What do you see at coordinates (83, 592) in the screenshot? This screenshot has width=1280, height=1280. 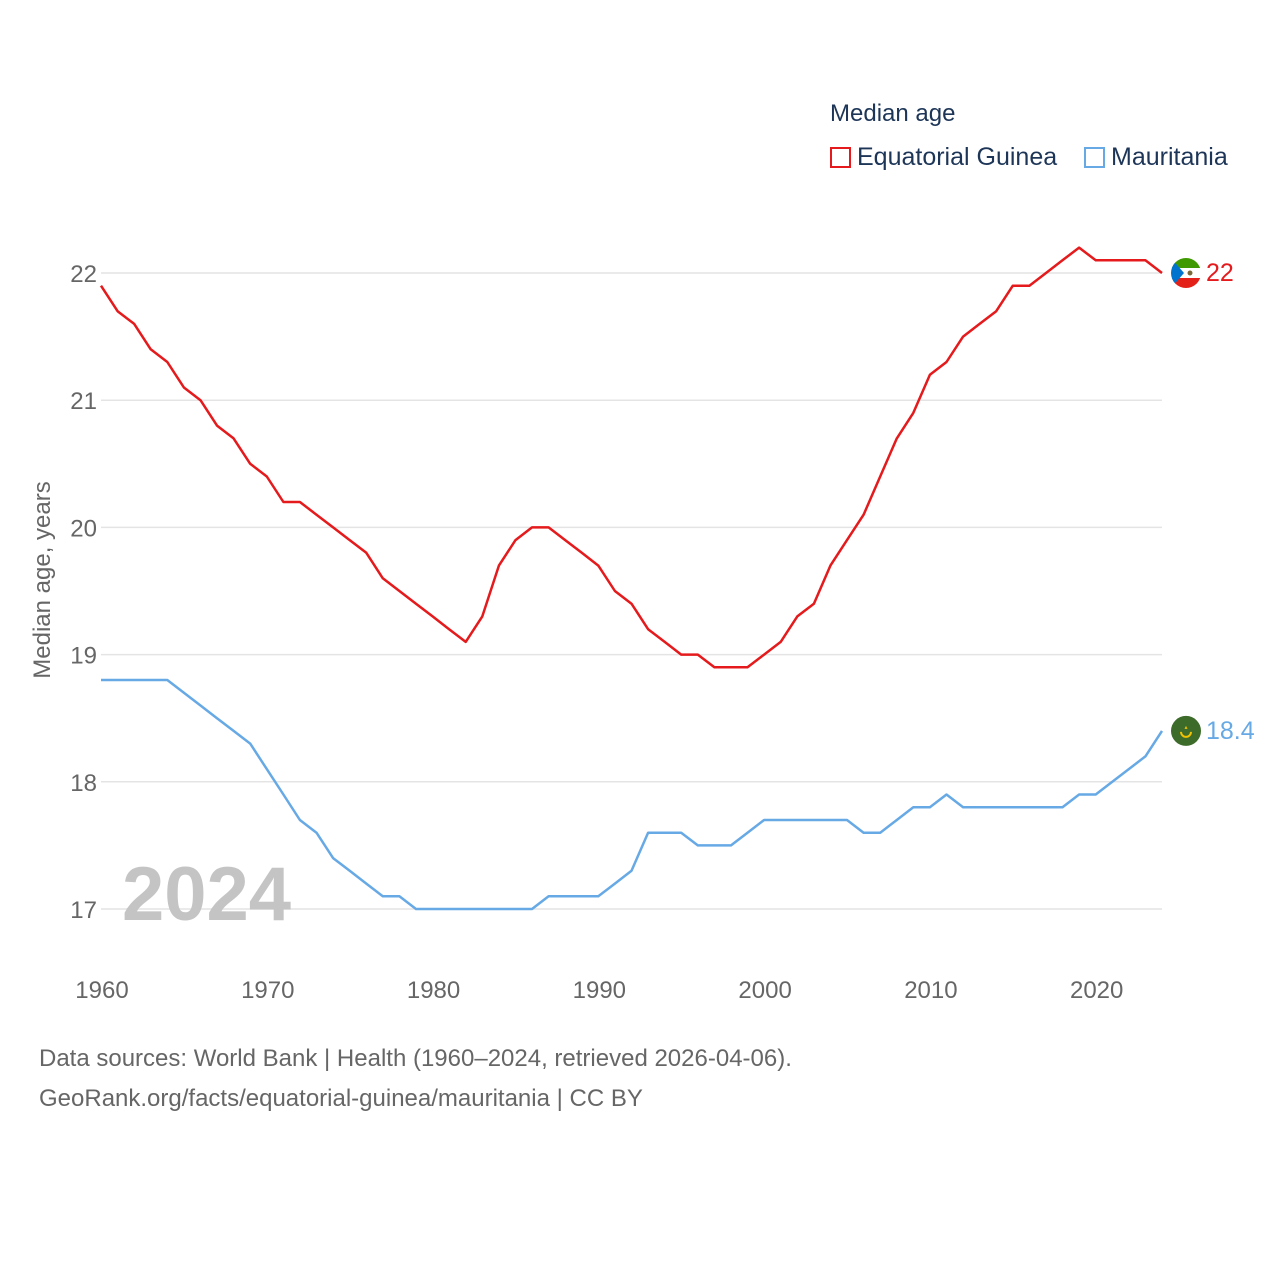 I see `y-axis-ticks: 17 18 19 20 21 22` at bounding box center [83, 592].